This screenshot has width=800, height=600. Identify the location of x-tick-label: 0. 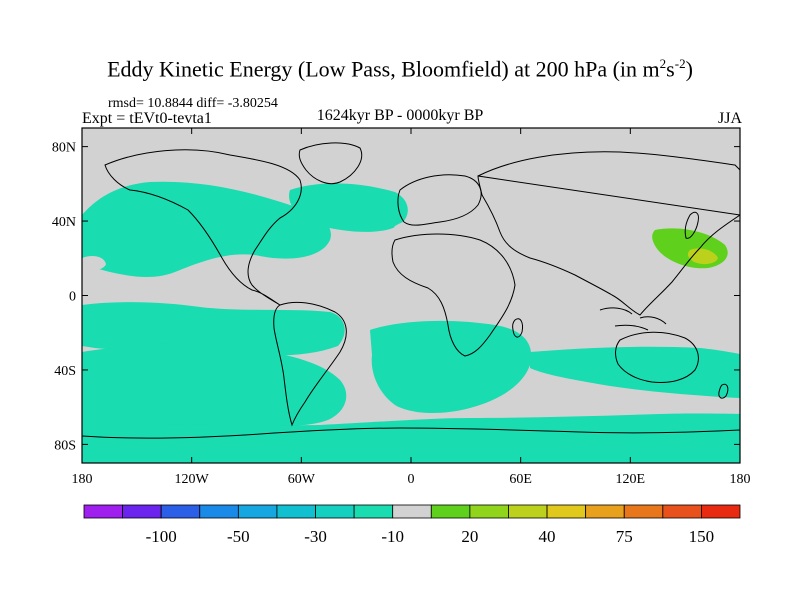
(411, 479).